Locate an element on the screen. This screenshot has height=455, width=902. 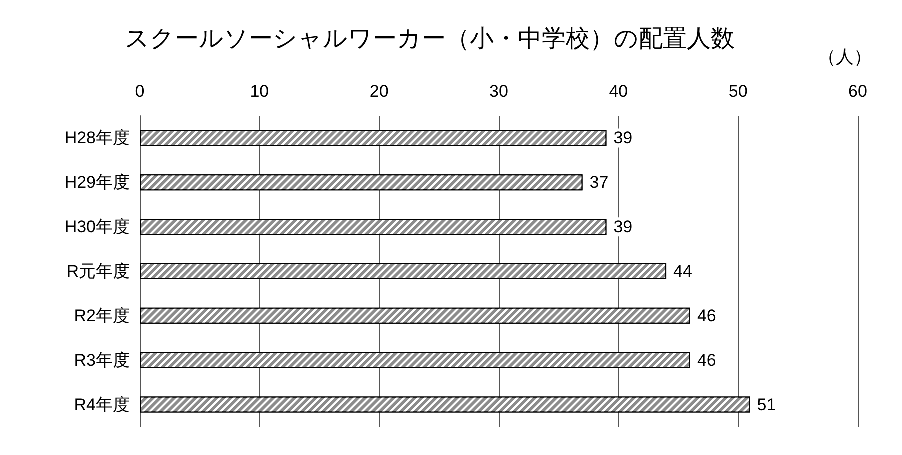
x-tick-label: 20 is located at coordinates (379, 91).